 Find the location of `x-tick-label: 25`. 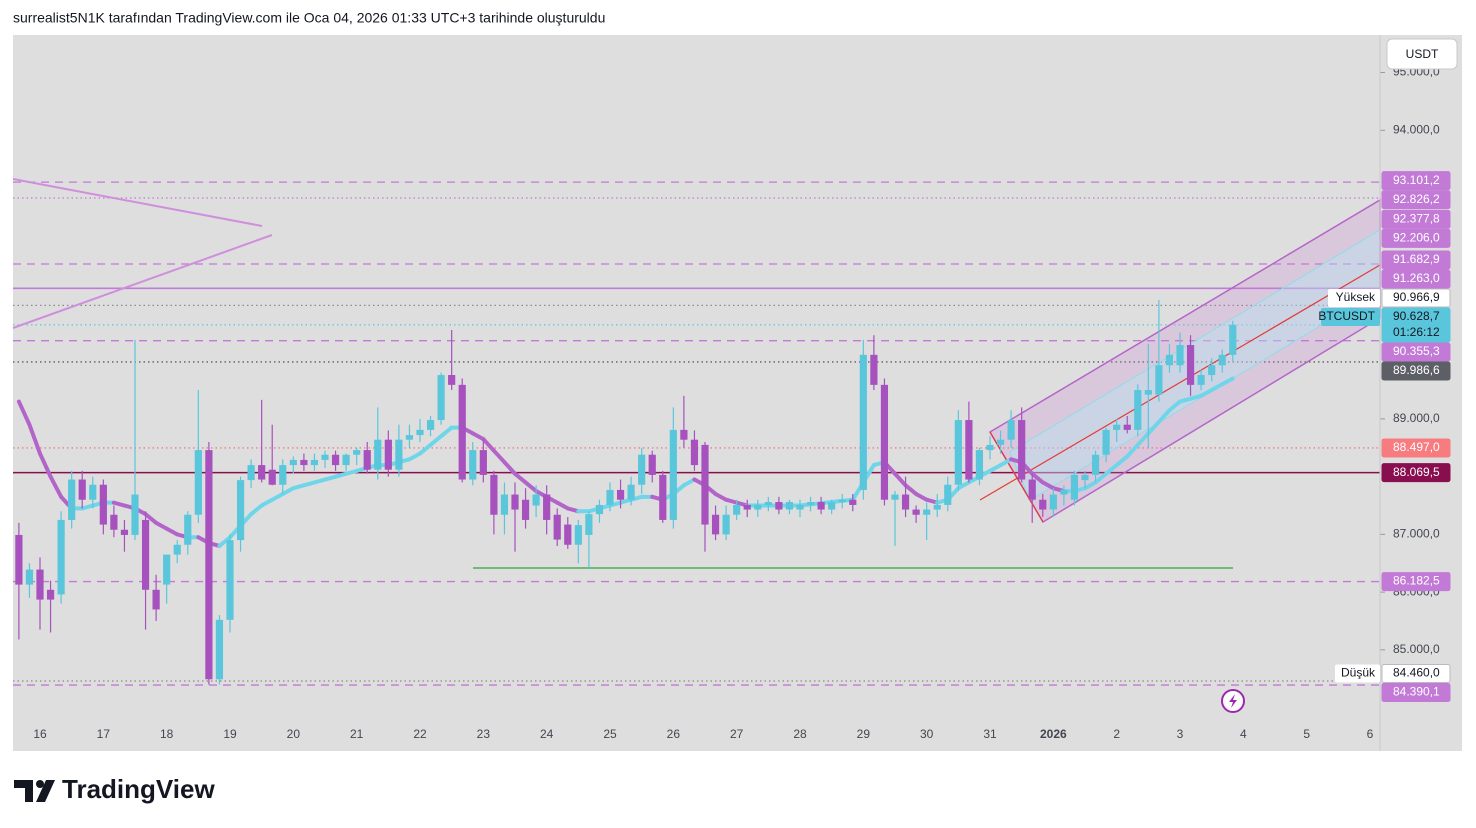

x-tick-label: 25 is located at coordinates (610, 734).